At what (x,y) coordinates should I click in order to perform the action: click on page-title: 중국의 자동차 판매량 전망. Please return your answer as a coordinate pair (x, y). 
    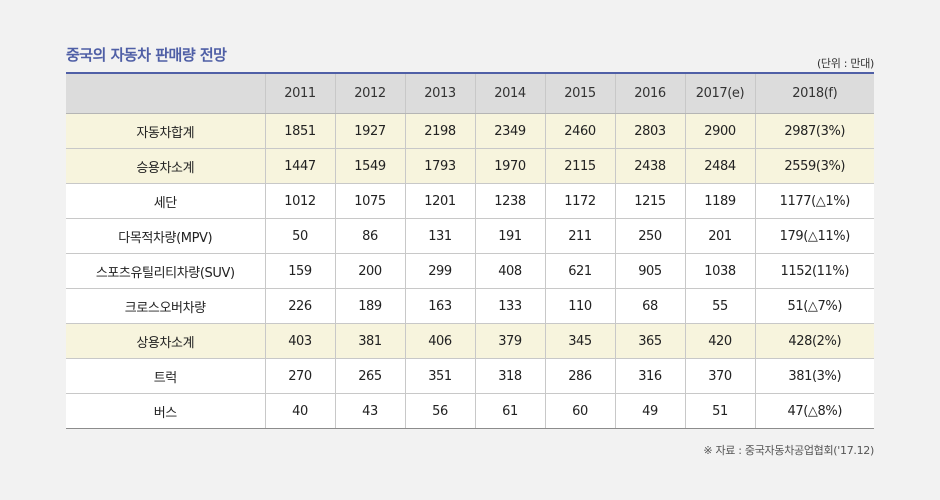
    Looking at the image, I should click on (146, 55).